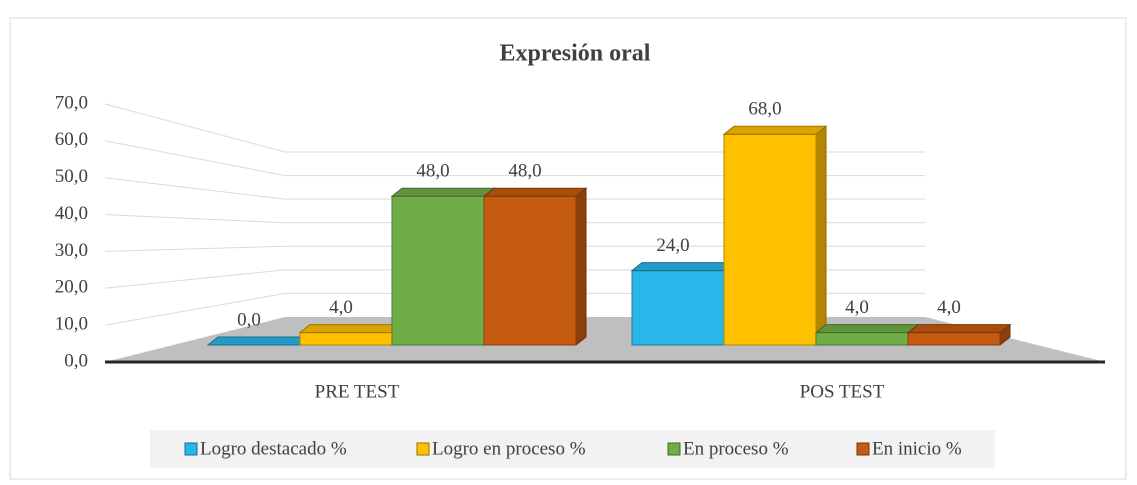 This screenshot has width=1137, height=485. What do you see at coordinates (71, 139) in the screenshot?
I see `y-tick-label: 60,0` at bounding box center [71, 139].